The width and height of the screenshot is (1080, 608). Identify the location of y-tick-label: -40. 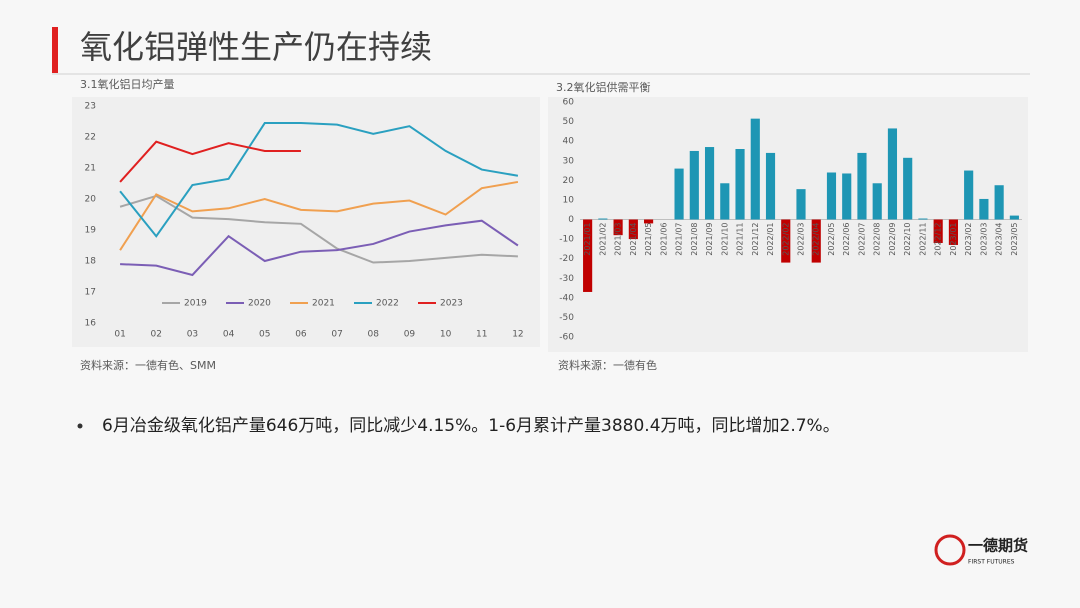
(566, 298).